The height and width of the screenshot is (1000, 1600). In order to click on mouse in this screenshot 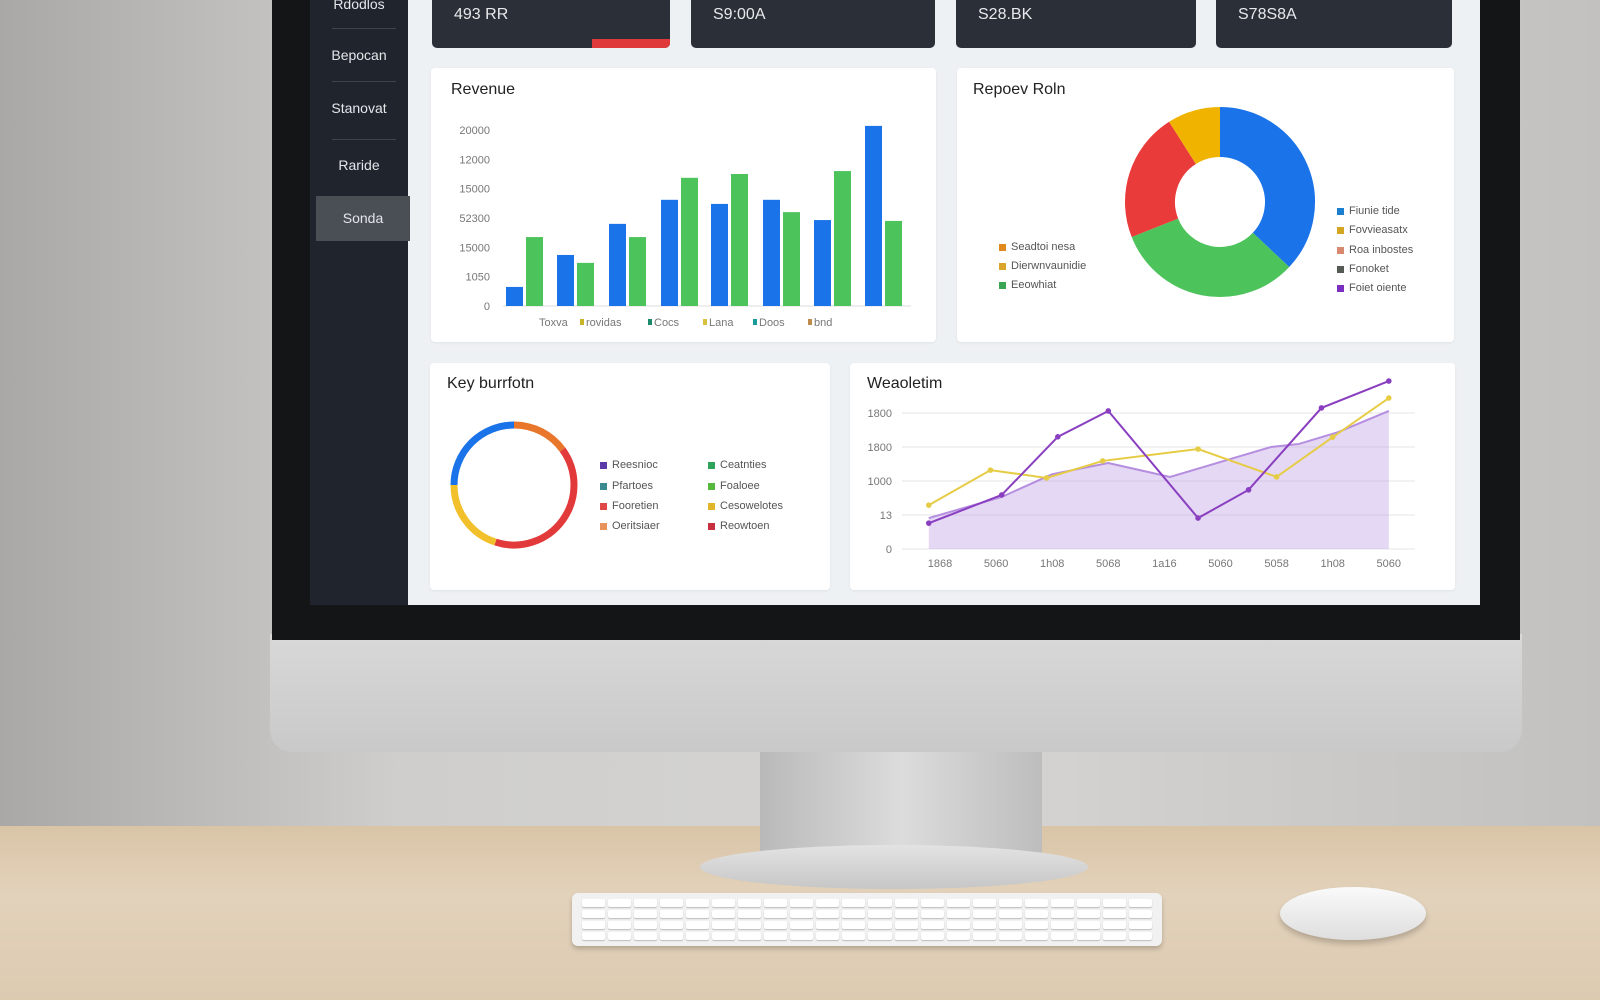, I will do `click(1353, 913)`.